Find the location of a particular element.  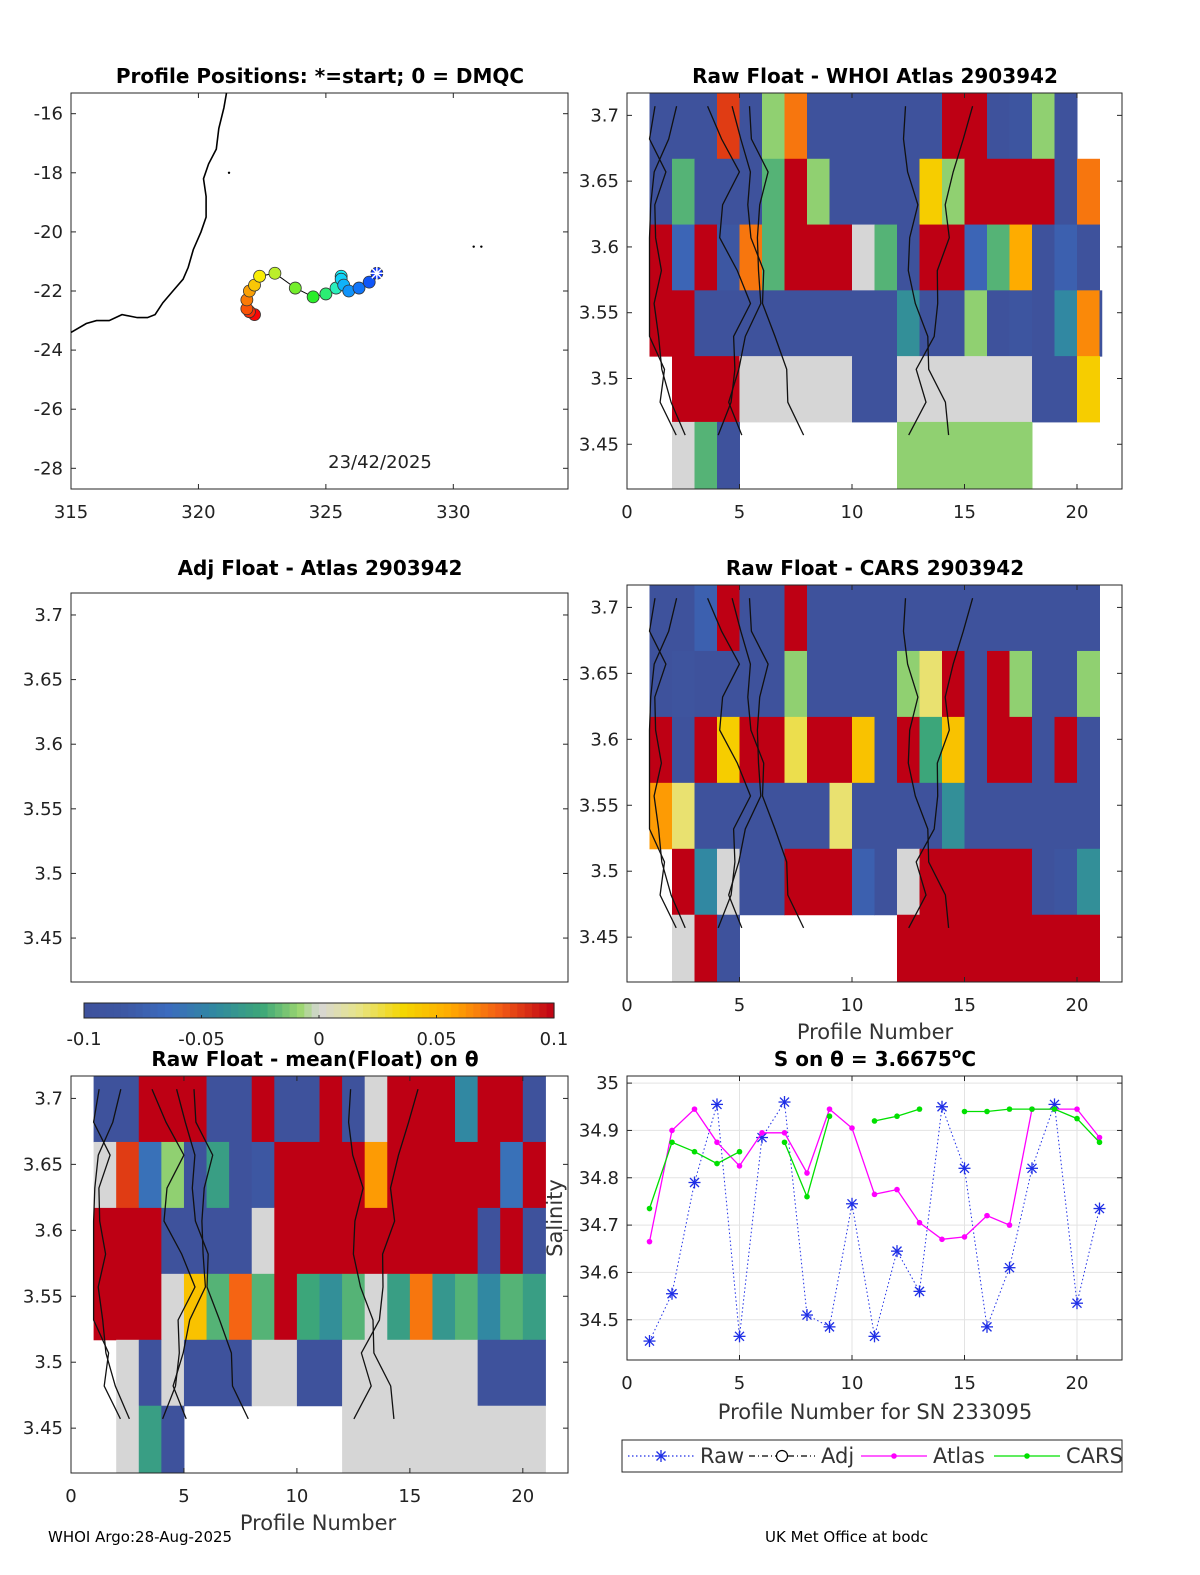

colorbar-tick-label: 0.05 is located at coordinates (436, 1039).